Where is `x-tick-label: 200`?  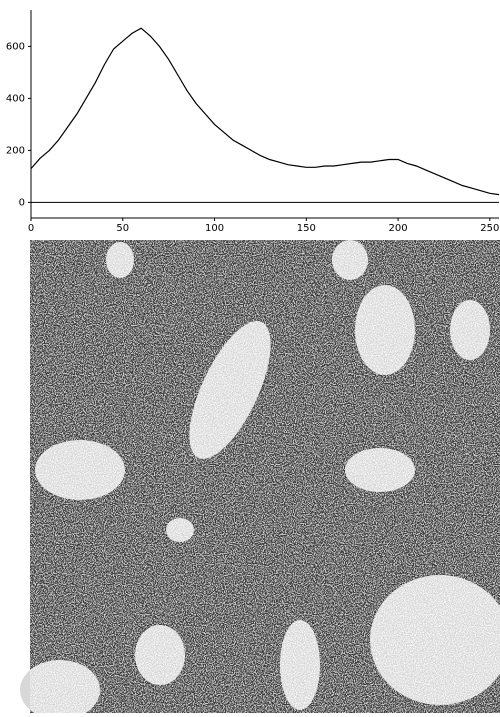 x-tick-label: 200 is located at coordinates (398, 228).